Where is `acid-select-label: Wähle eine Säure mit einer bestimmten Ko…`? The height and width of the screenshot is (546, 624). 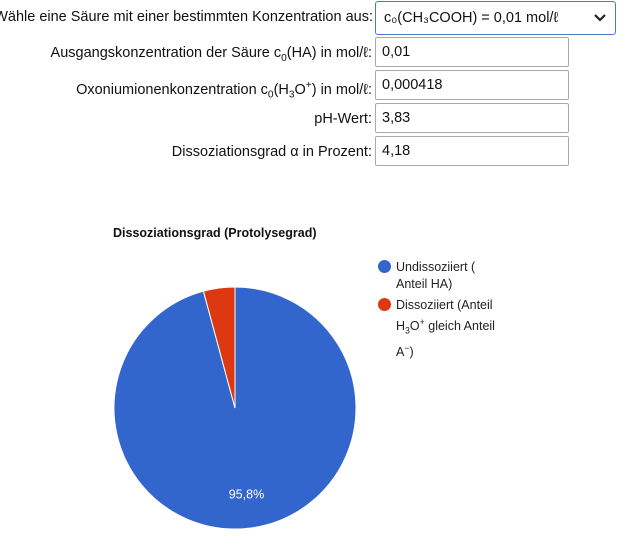
acid-select-label: Wähle eine Säure mit einer bestimmten Ko… is located at coordinates (186, 17).